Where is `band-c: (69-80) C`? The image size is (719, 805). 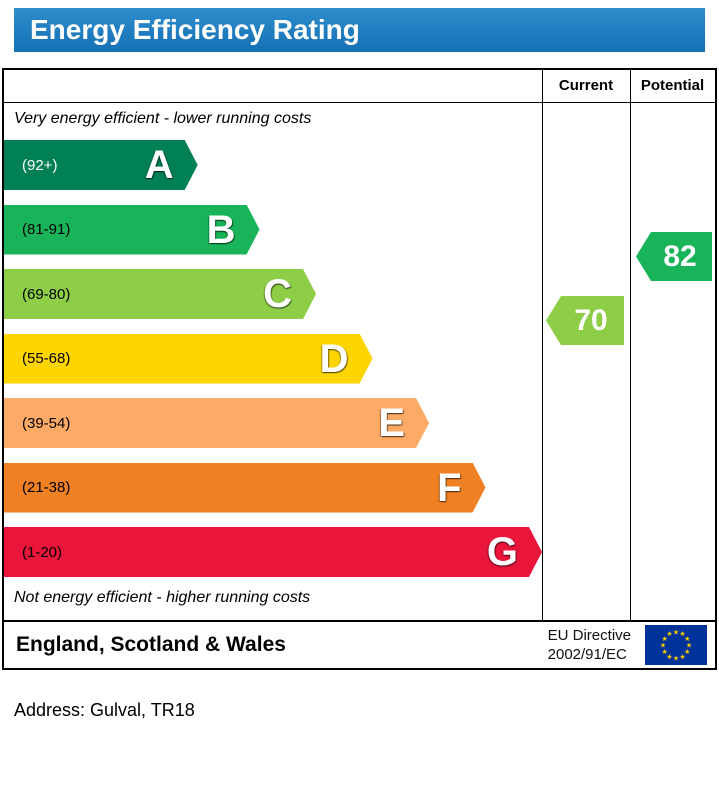
band-c: (69-80) C is located at coordinates (160, 294).